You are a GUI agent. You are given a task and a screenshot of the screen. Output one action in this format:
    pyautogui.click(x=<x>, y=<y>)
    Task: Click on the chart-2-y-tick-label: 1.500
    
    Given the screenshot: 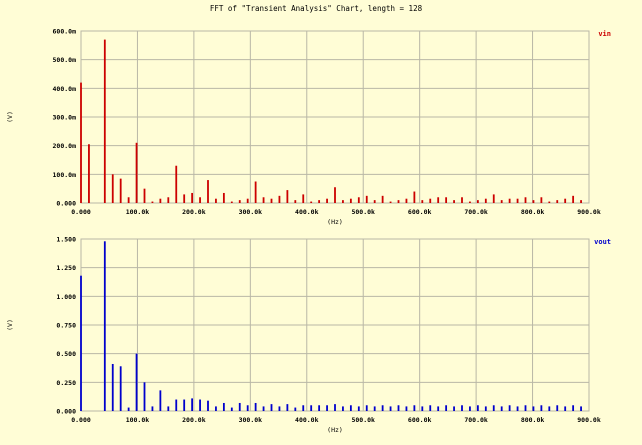 What is the action you would take?
    pyautogui.click(x=66, y=240)
    